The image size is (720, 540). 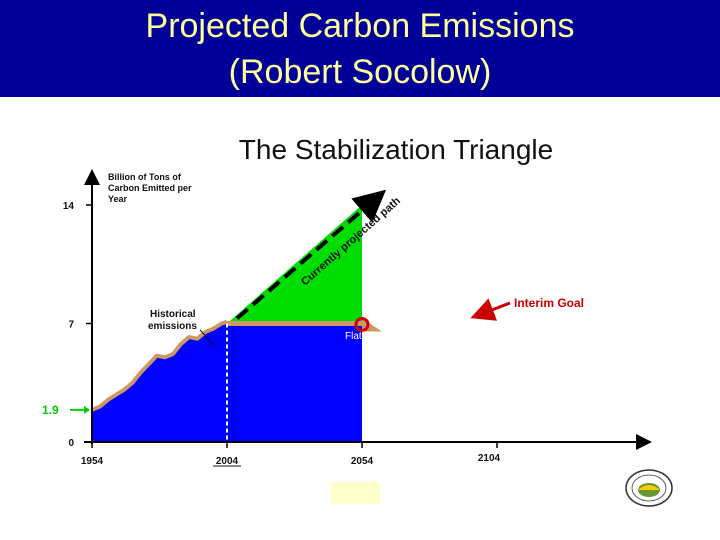 I want to click on y-axis-label-line: Carbon Emitted per, so click(x=150, y=188).